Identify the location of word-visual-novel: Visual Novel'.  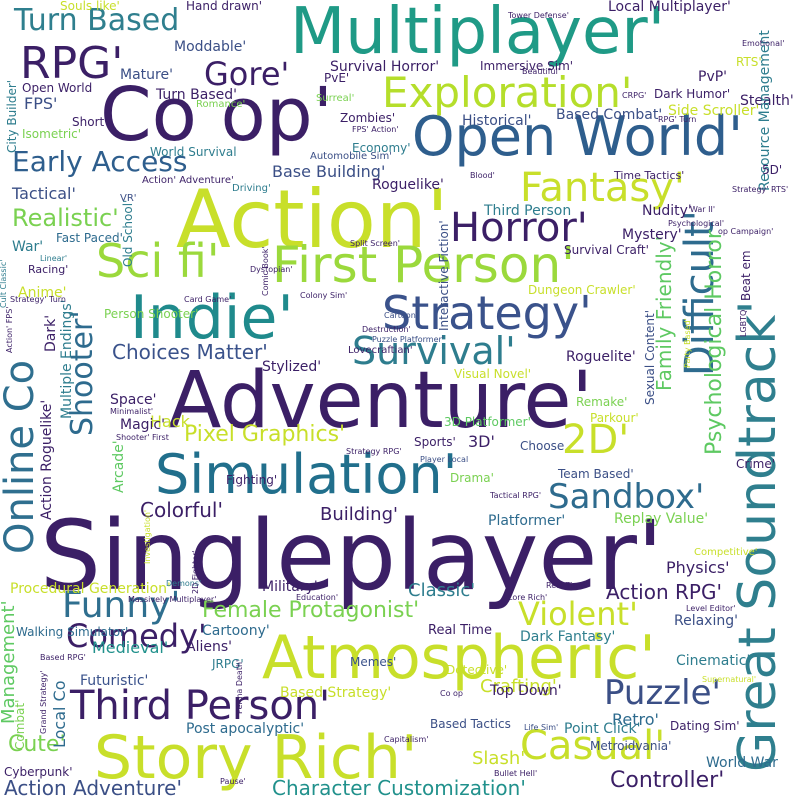
(493, 374).